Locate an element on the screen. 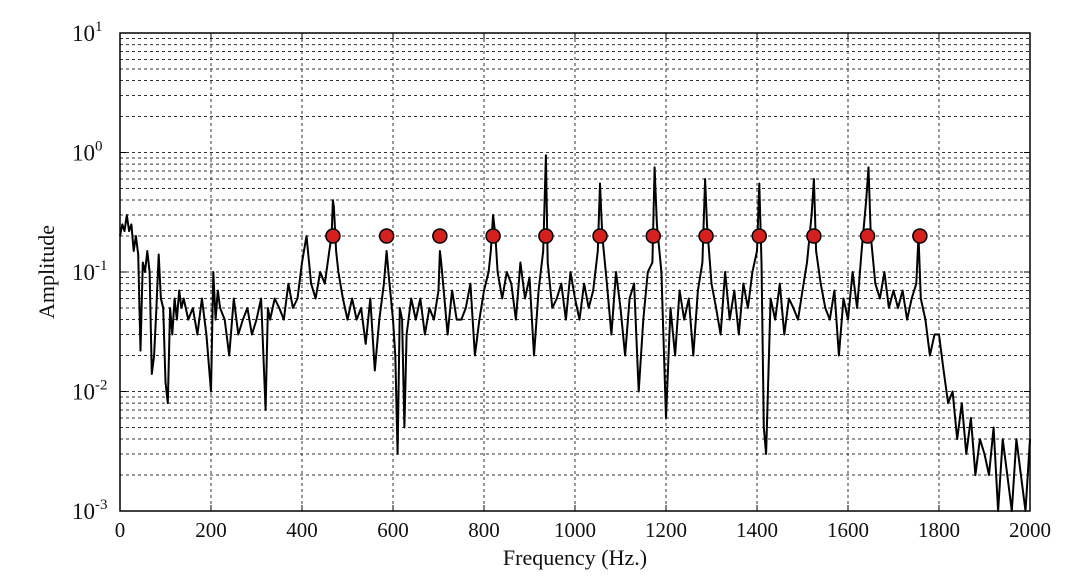 This screenshot has height=580, width=1090. y-tick-label: 10⁻¹ is located at coordinates (90, 271).